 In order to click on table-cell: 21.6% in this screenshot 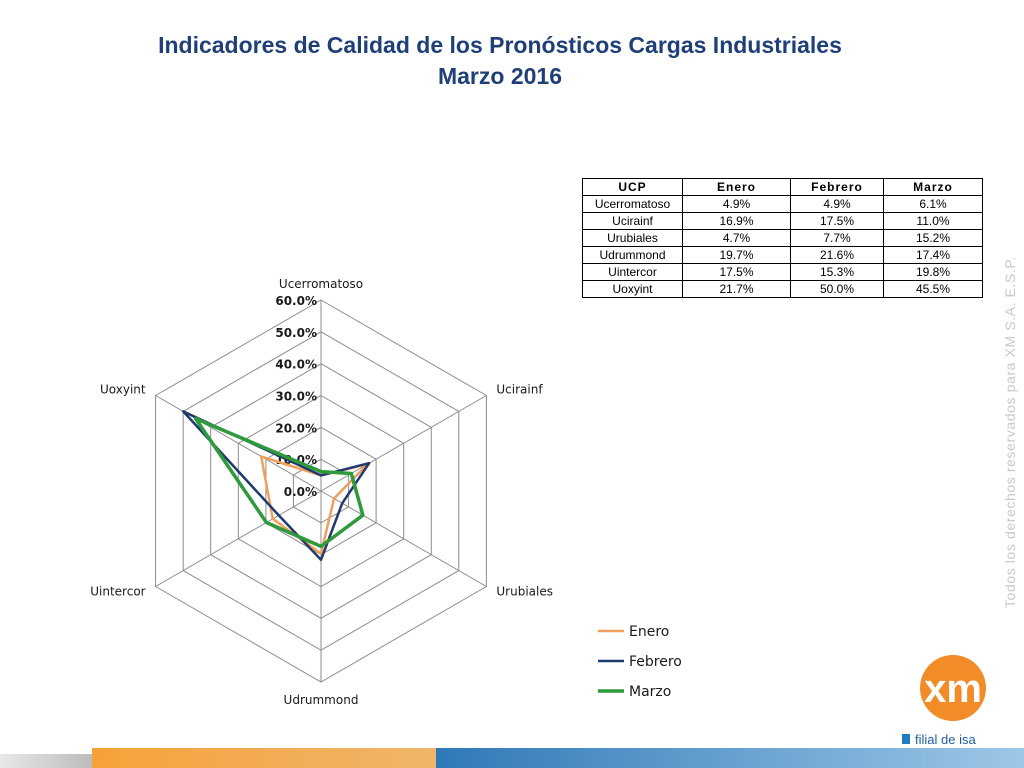, I will do `click(837, 255)`.